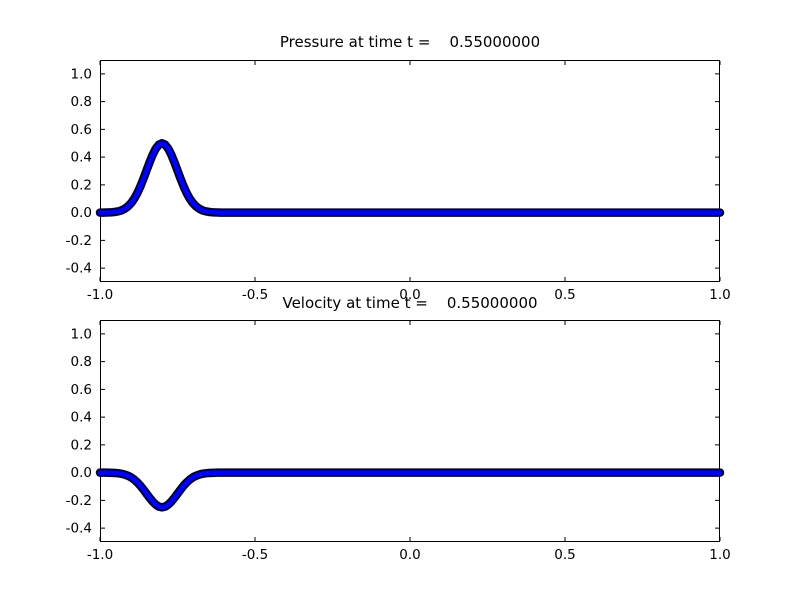  I want to click on velocity-line, so click(410, 490).